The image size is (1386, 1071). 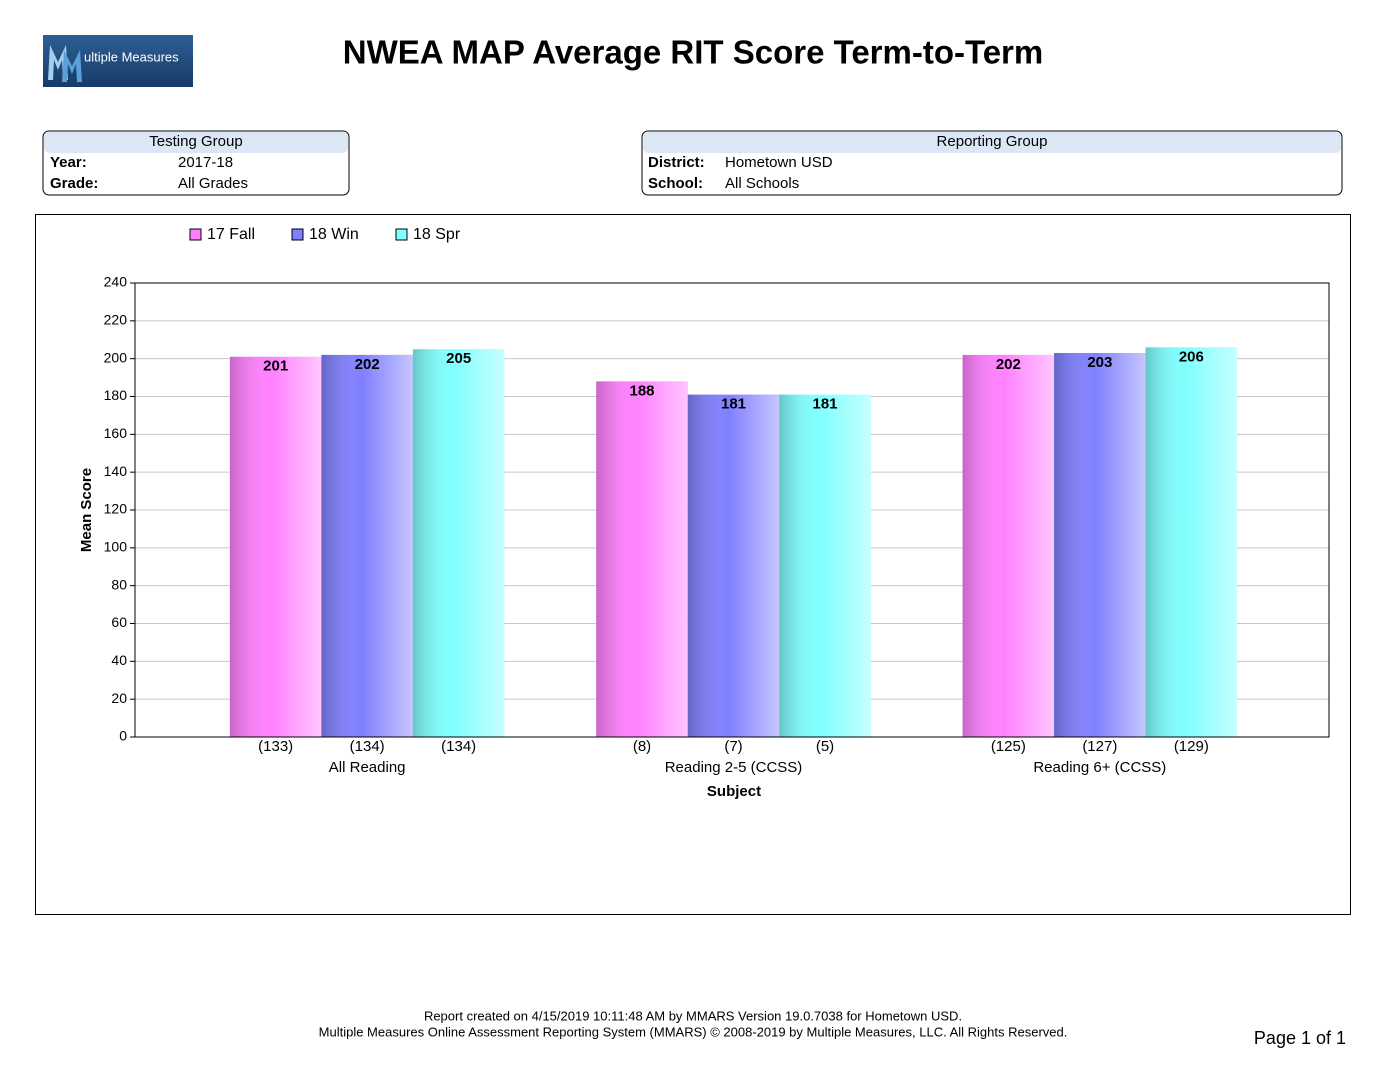 I want to click on box-title: Reporting Group, so click(x=992, y=141).